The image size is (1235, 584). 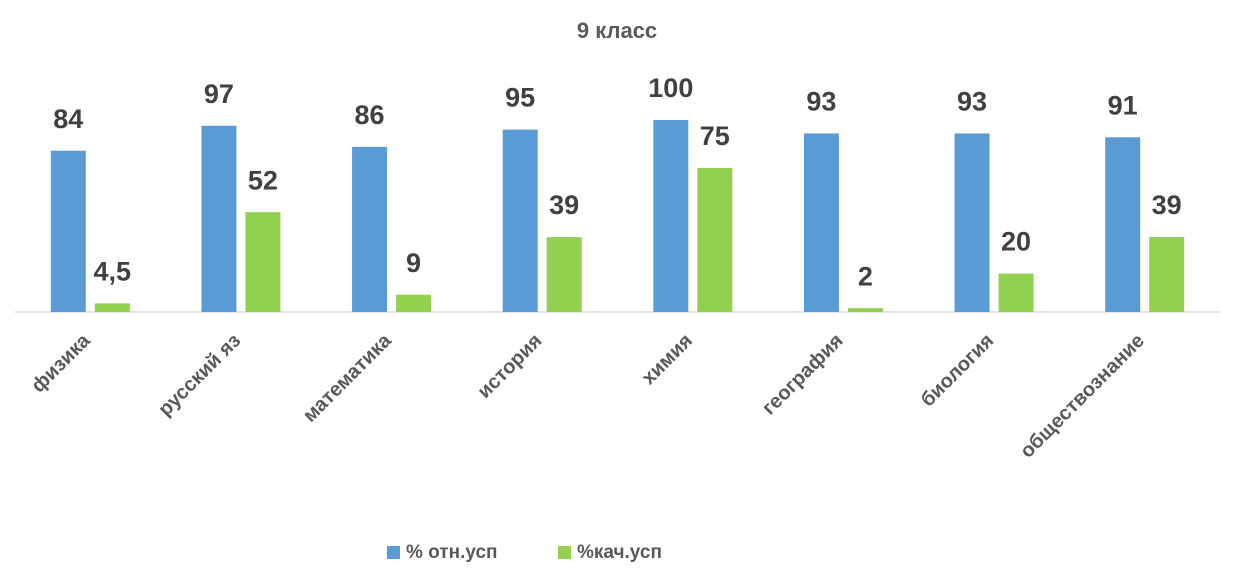 I want to click on chart-title: 9 класс, so click(x=617, y=30).